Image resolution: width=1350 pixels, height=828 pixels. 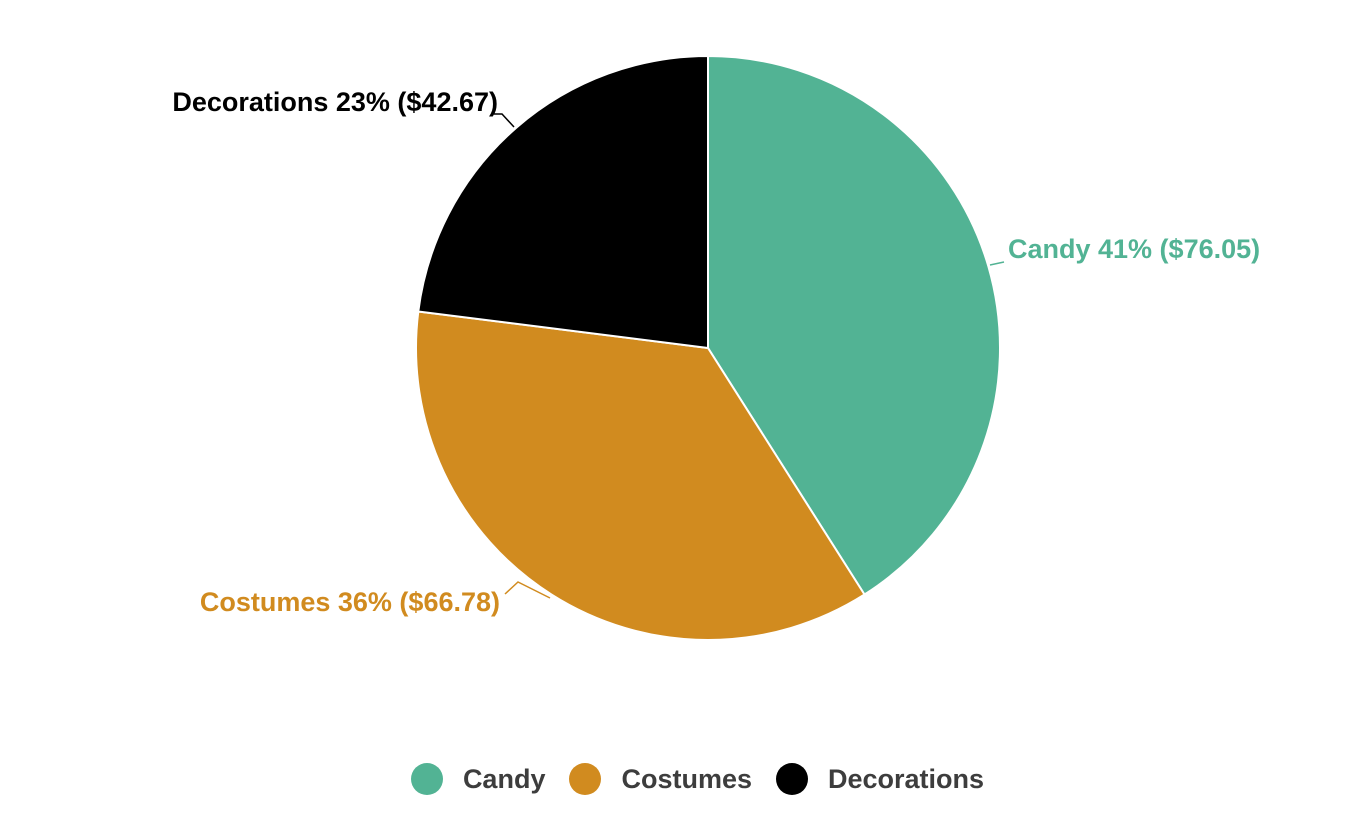 What do you see at coordinates (335, 102) in the screenshot?
I see `slice-label-decorations: Decorations 23% ($42.67)` at bounding box center [335, 102].